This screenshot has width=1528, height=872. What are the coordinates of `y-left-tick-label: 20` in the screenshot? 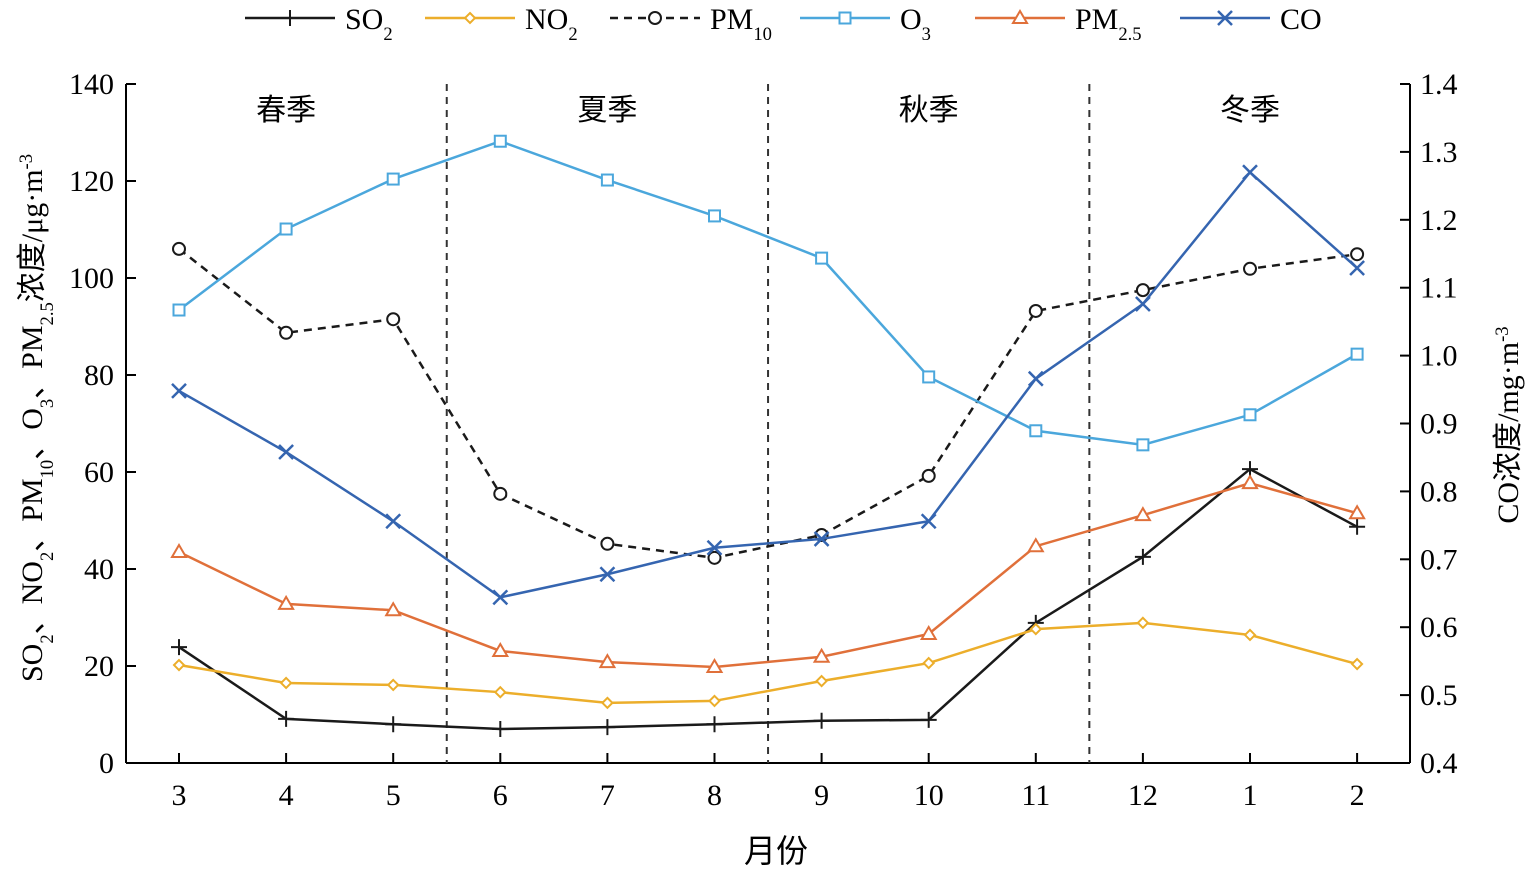 It's located at (99, 666).